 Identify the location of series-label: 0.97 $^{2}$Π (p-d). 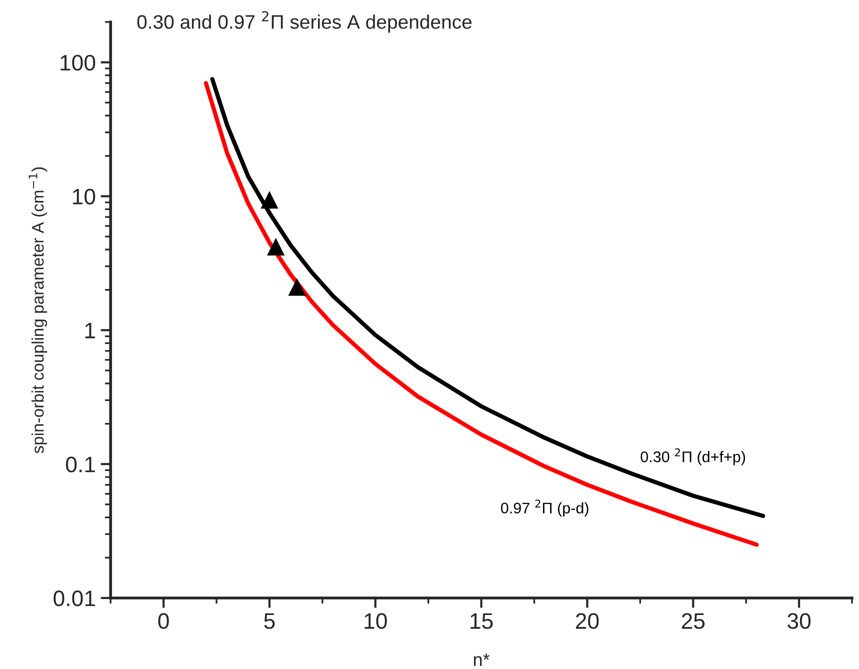
(544, 508).